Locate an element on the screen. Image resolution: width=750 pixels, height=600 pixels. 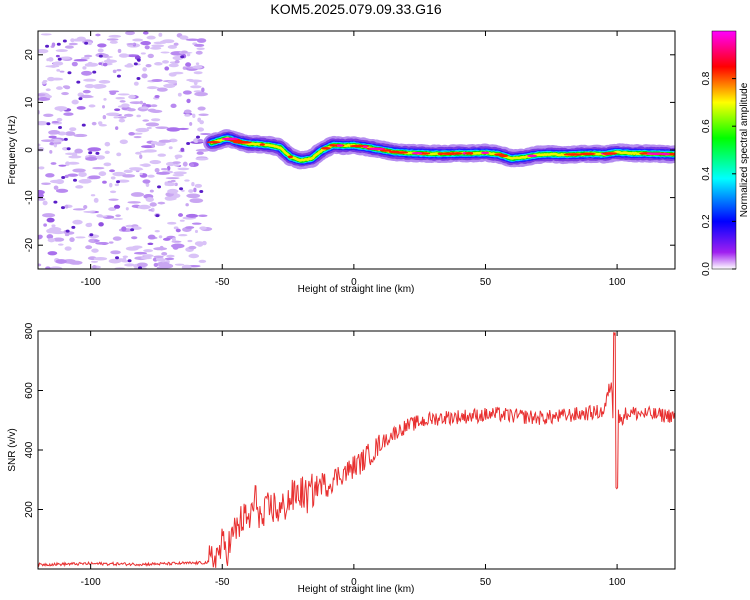
colorbar-label: Normalized spectral amplitude is located at coordinates (744, 149).